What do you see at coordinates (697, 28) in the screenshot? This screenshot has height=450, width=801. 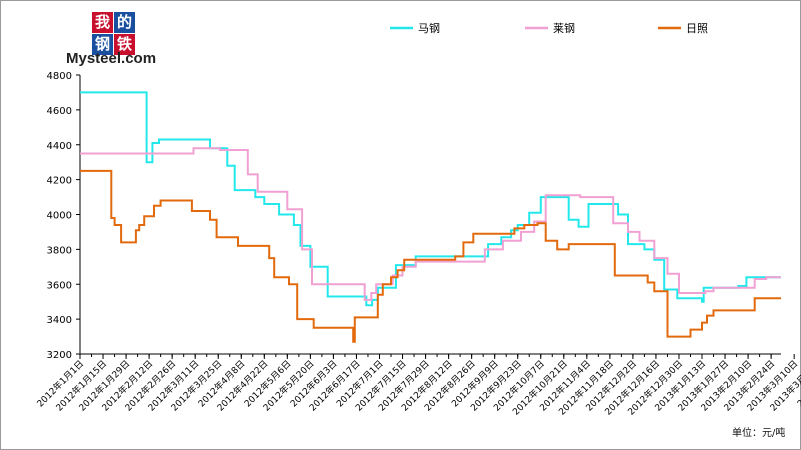 I see `legend-label-2: 日照` at bounding box center [697, 28].